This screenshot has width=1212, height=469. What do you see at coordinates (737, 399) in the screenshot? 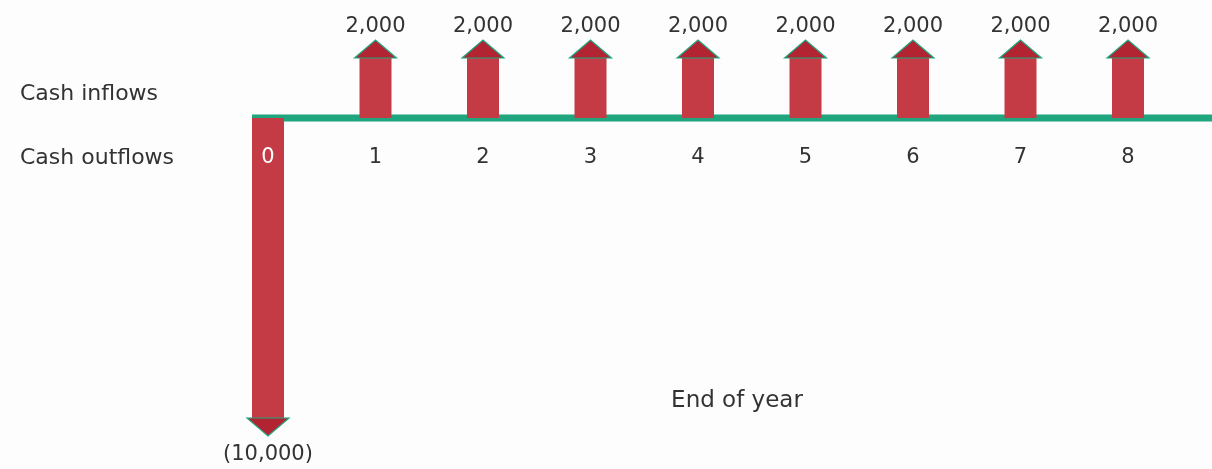
I see `x-axis-title: End of year` at bounding box center [737, 399].